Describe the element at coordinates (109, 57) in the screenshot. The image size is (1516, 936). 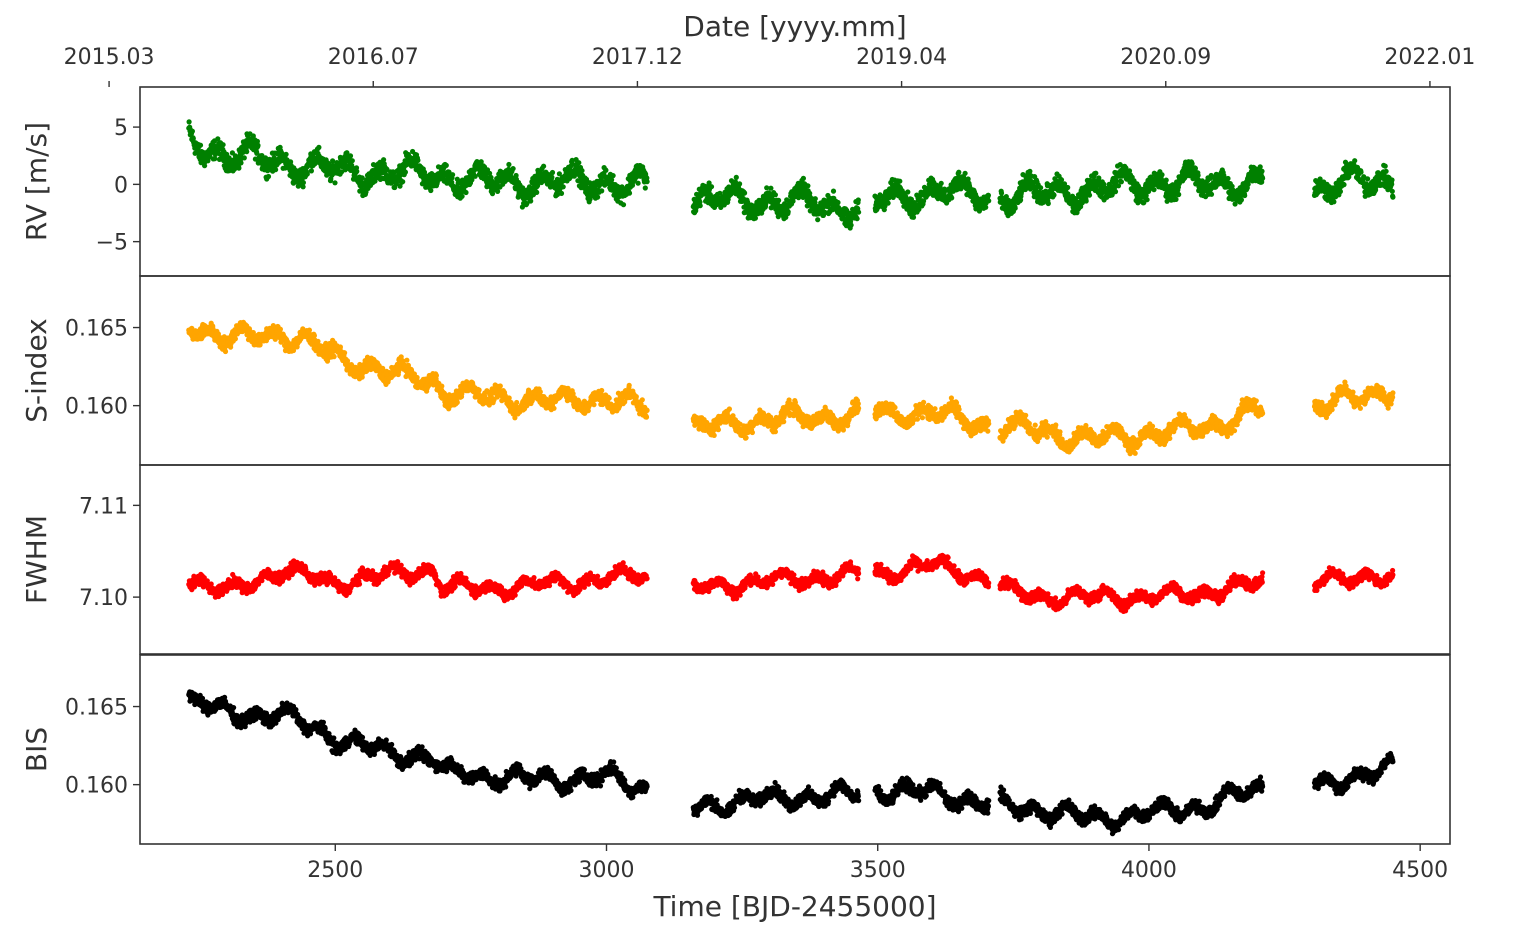
I see `top-tick-label: 2015.03` at that location.